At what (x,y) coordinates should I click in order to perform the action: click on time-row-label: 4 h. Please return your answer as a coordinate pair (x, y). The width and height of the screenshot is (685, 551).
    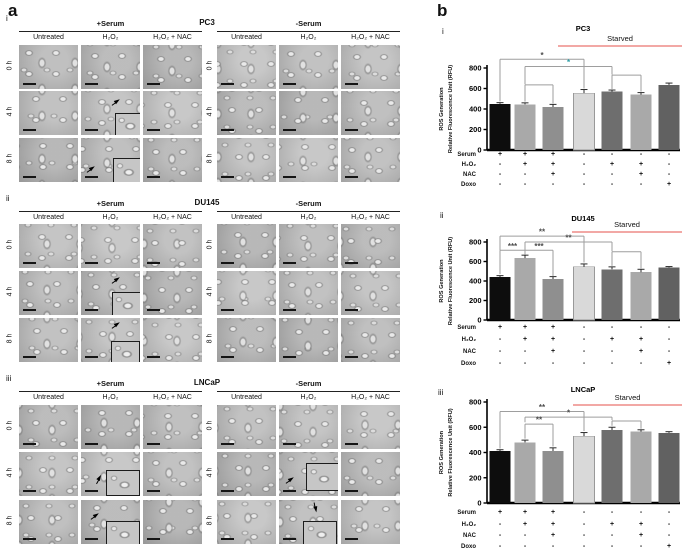
    Looking at the image, I should click on (10, 291).